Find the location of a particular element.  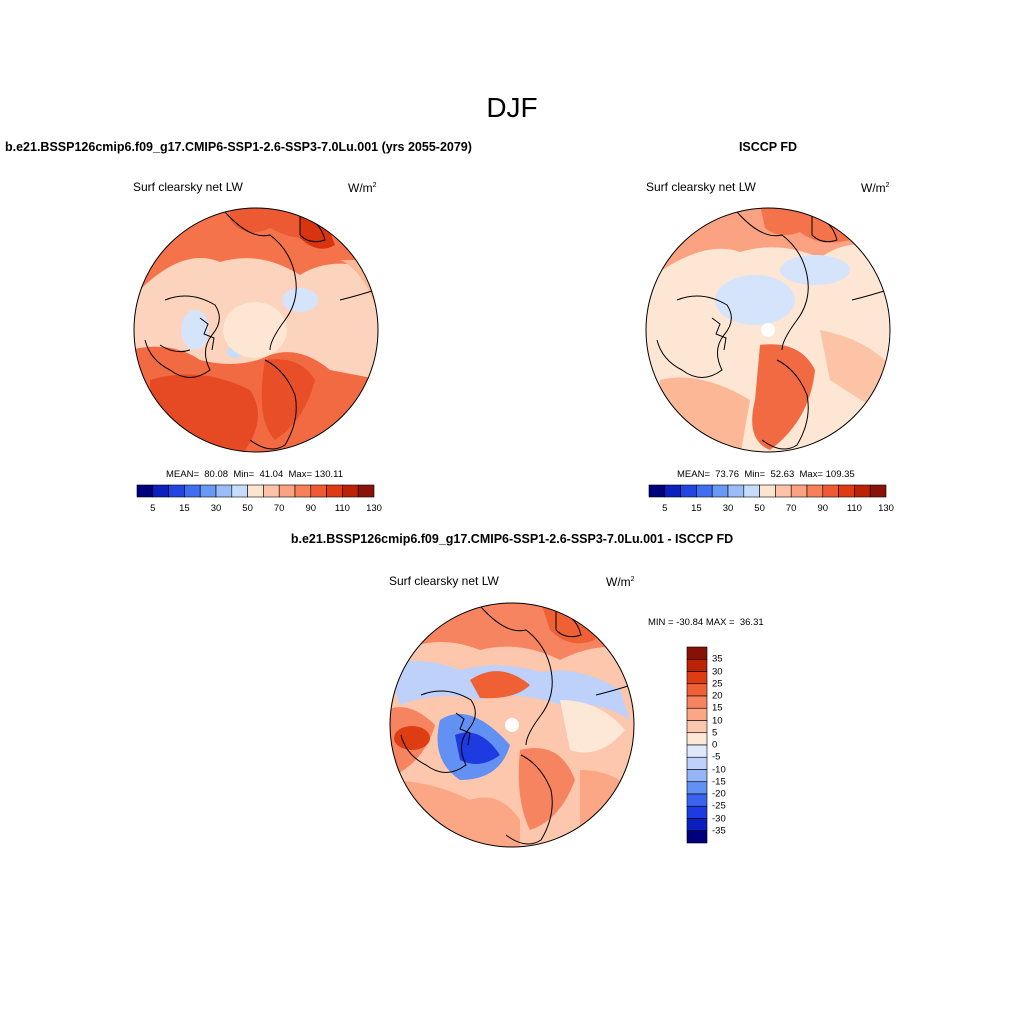

obs-units-label: W/m2 is located at coordinates (875, 188).